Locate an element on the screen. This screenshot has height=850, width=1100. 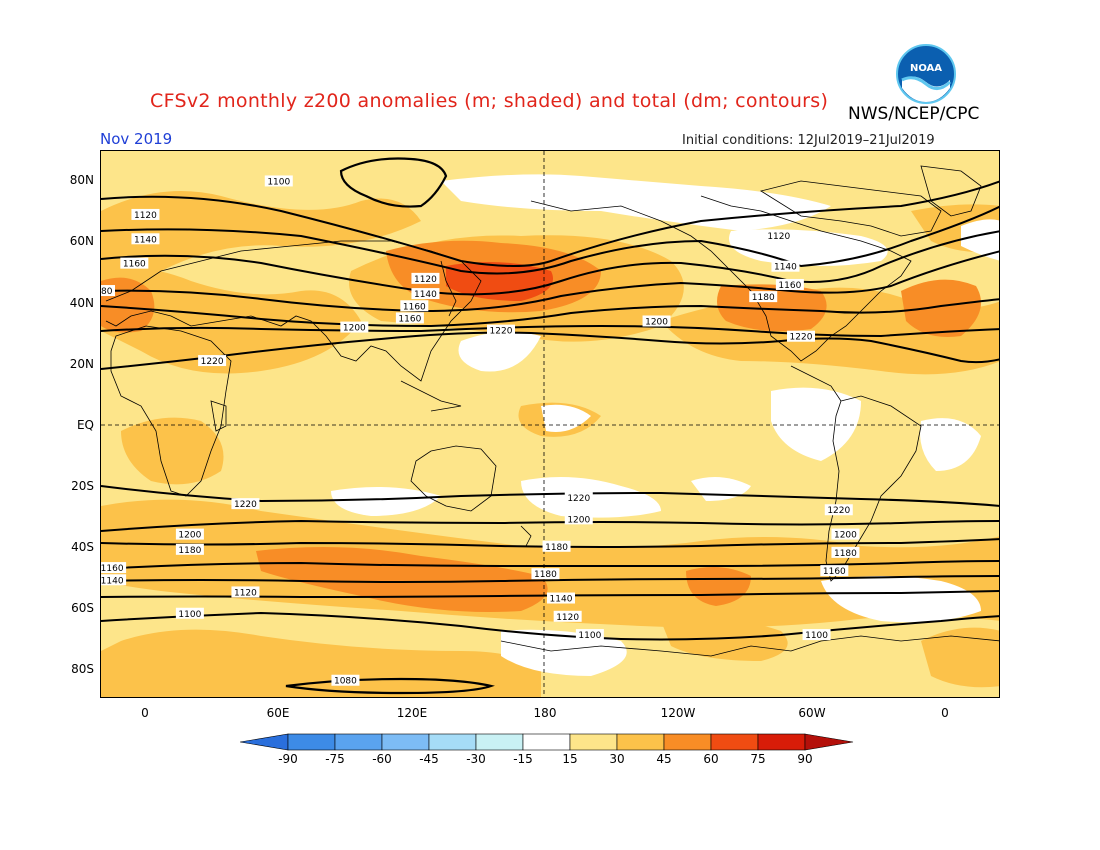
lat-label-80n: 80N is located at coordinates (81, 180).